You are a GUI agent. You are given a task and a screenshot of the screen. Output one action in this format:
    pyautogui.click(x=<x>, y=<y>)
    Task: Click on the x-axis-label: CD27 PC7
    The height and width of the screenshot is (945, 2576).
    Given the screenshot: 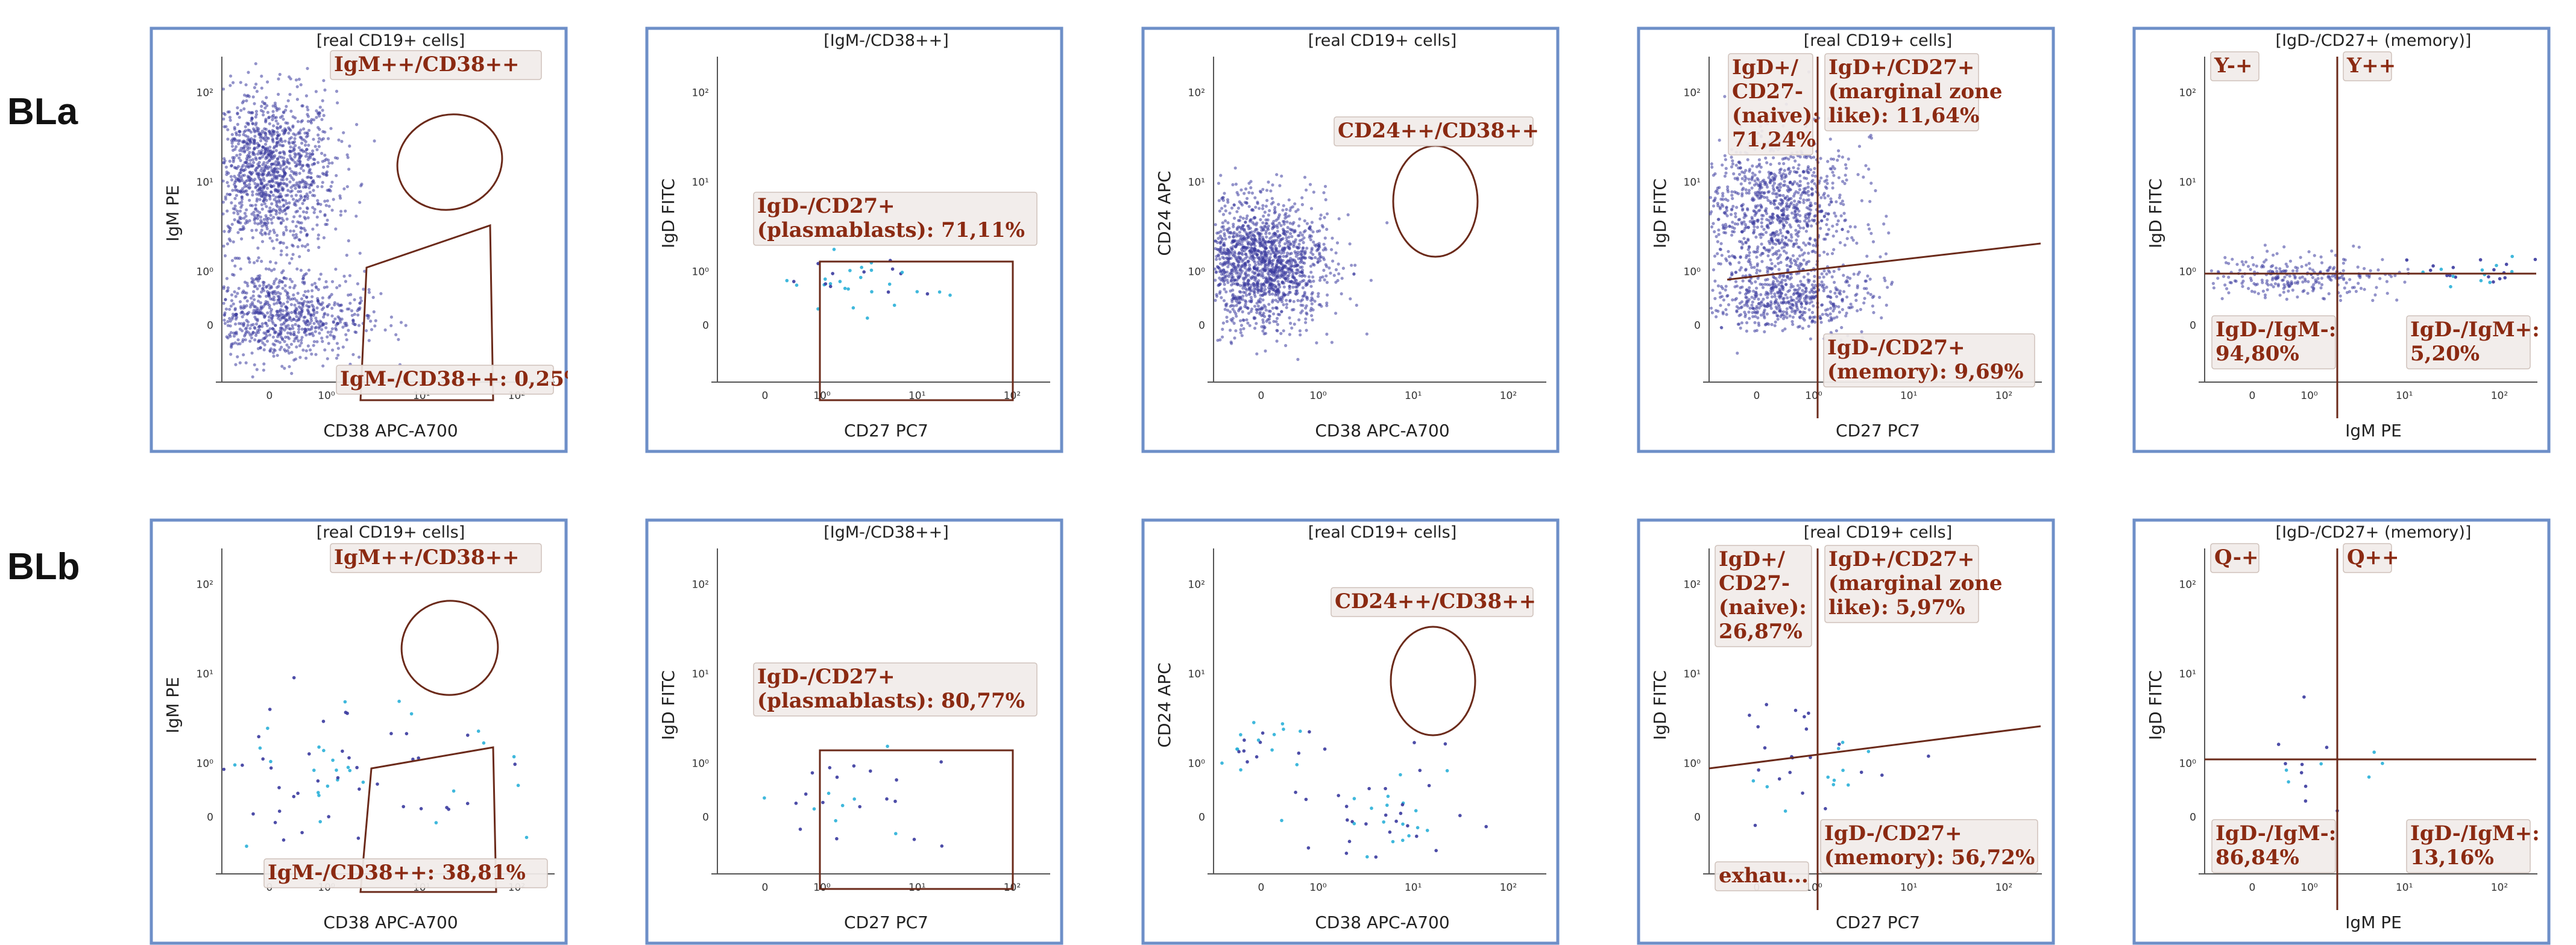 What is the action you would take?
    pyautogui.click(x=1878, y=431)
    